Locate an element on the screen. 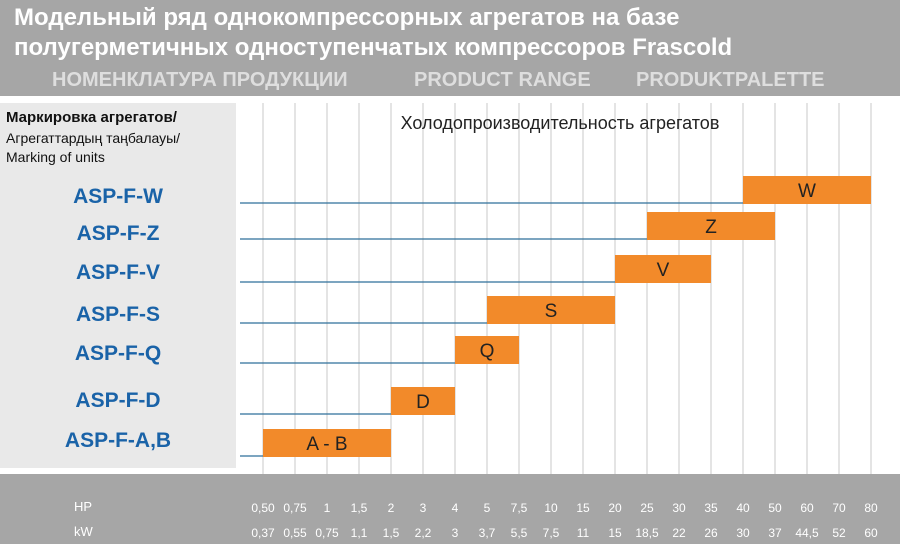 Image resolution: width=900 pixels, height=544 pixels. tick-label-hp: 0,75 is located at coordinates (295, 508).